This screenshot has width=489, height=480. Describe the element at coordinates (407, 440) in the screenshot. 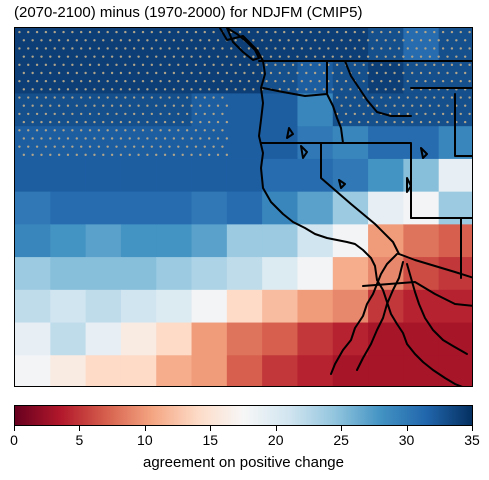

I see `colorbar-tick-label: 30` at that location.